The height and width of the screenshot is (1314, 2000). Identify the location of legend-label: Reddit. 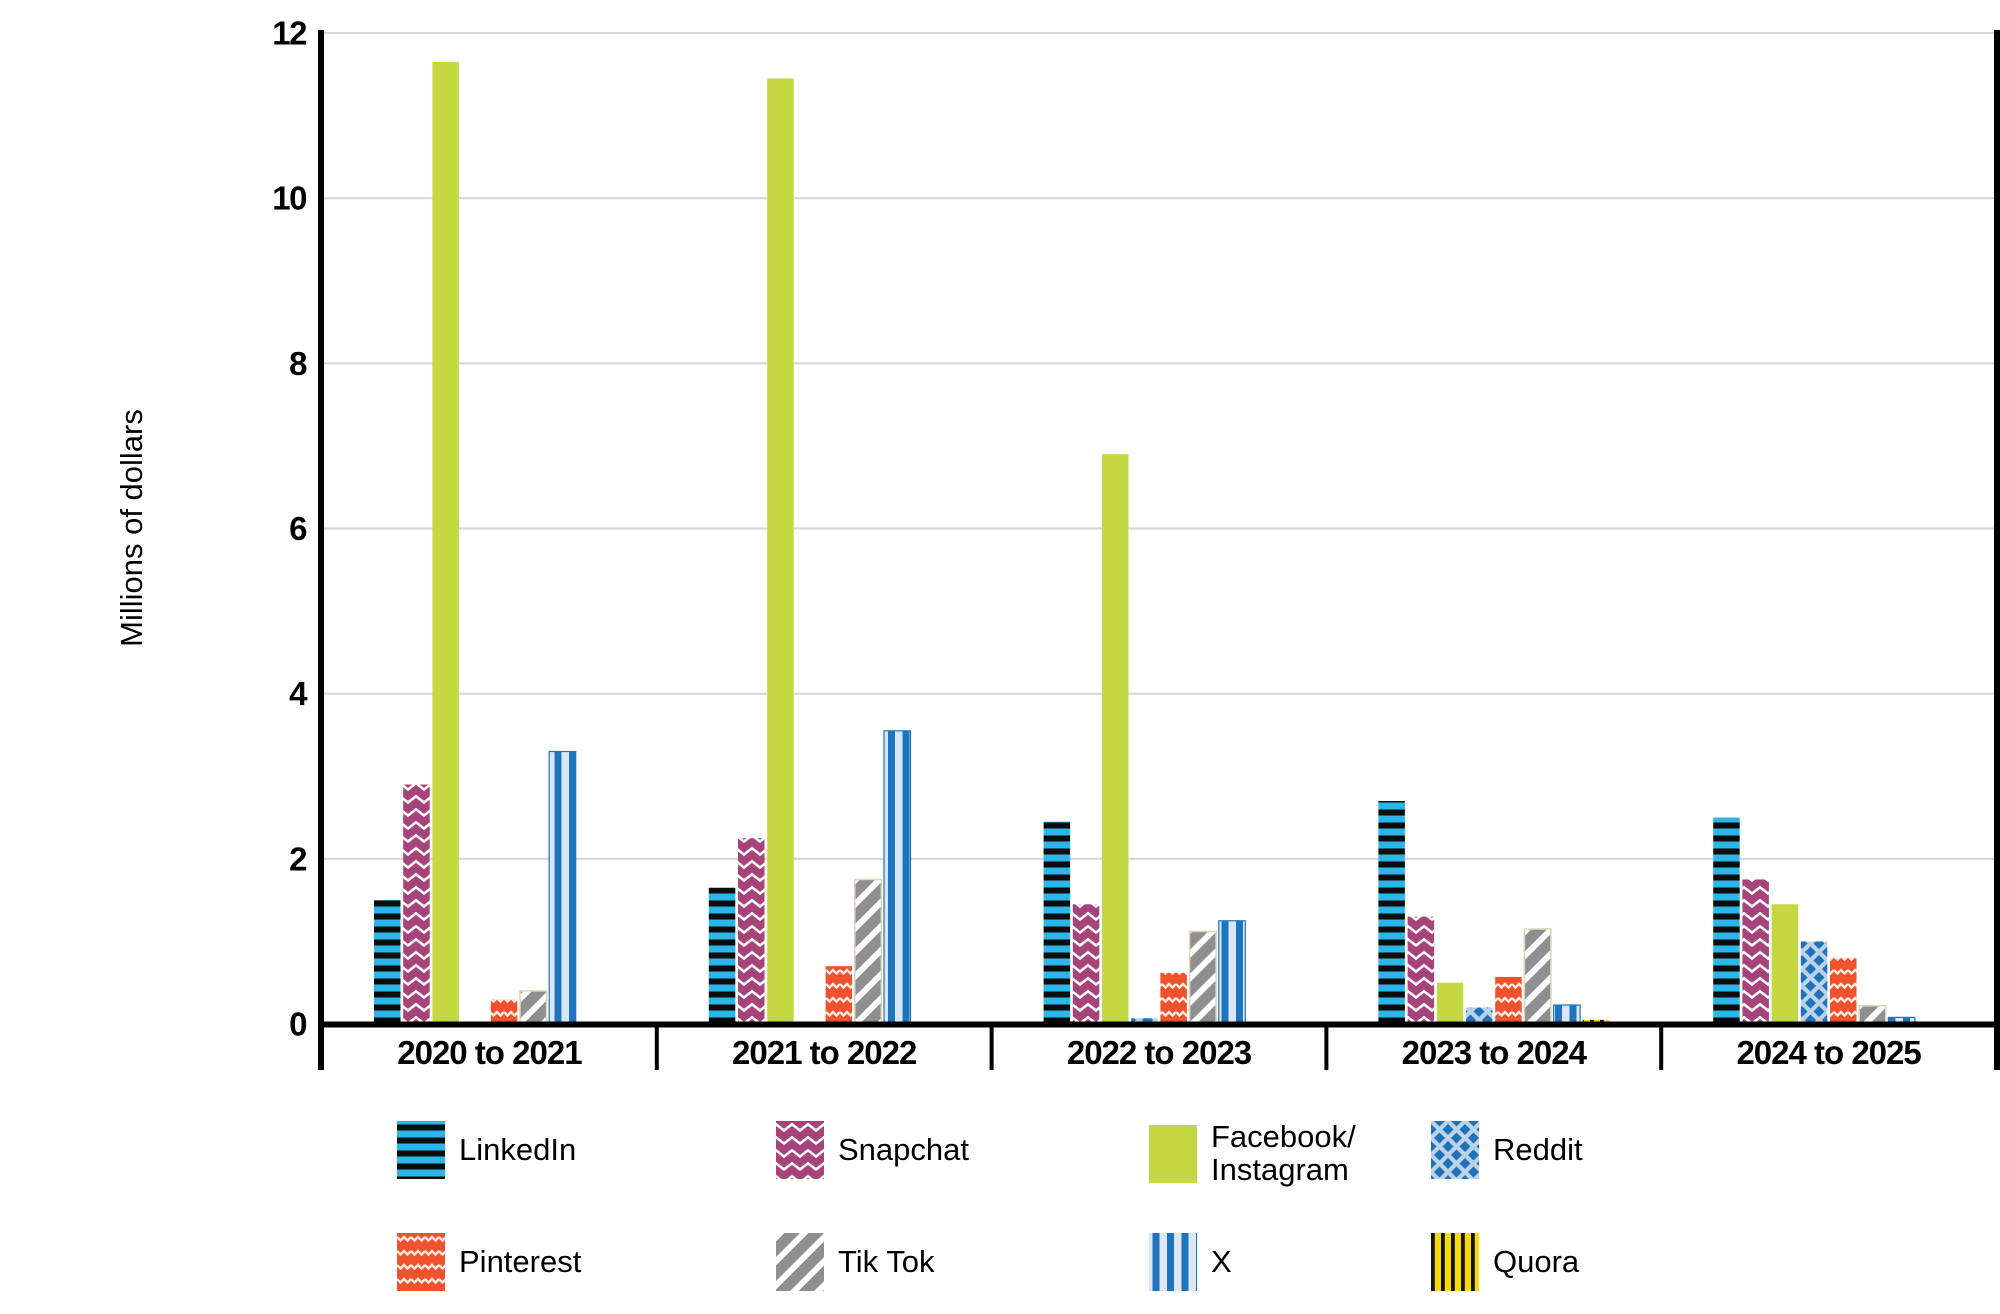
(1538, 1149).